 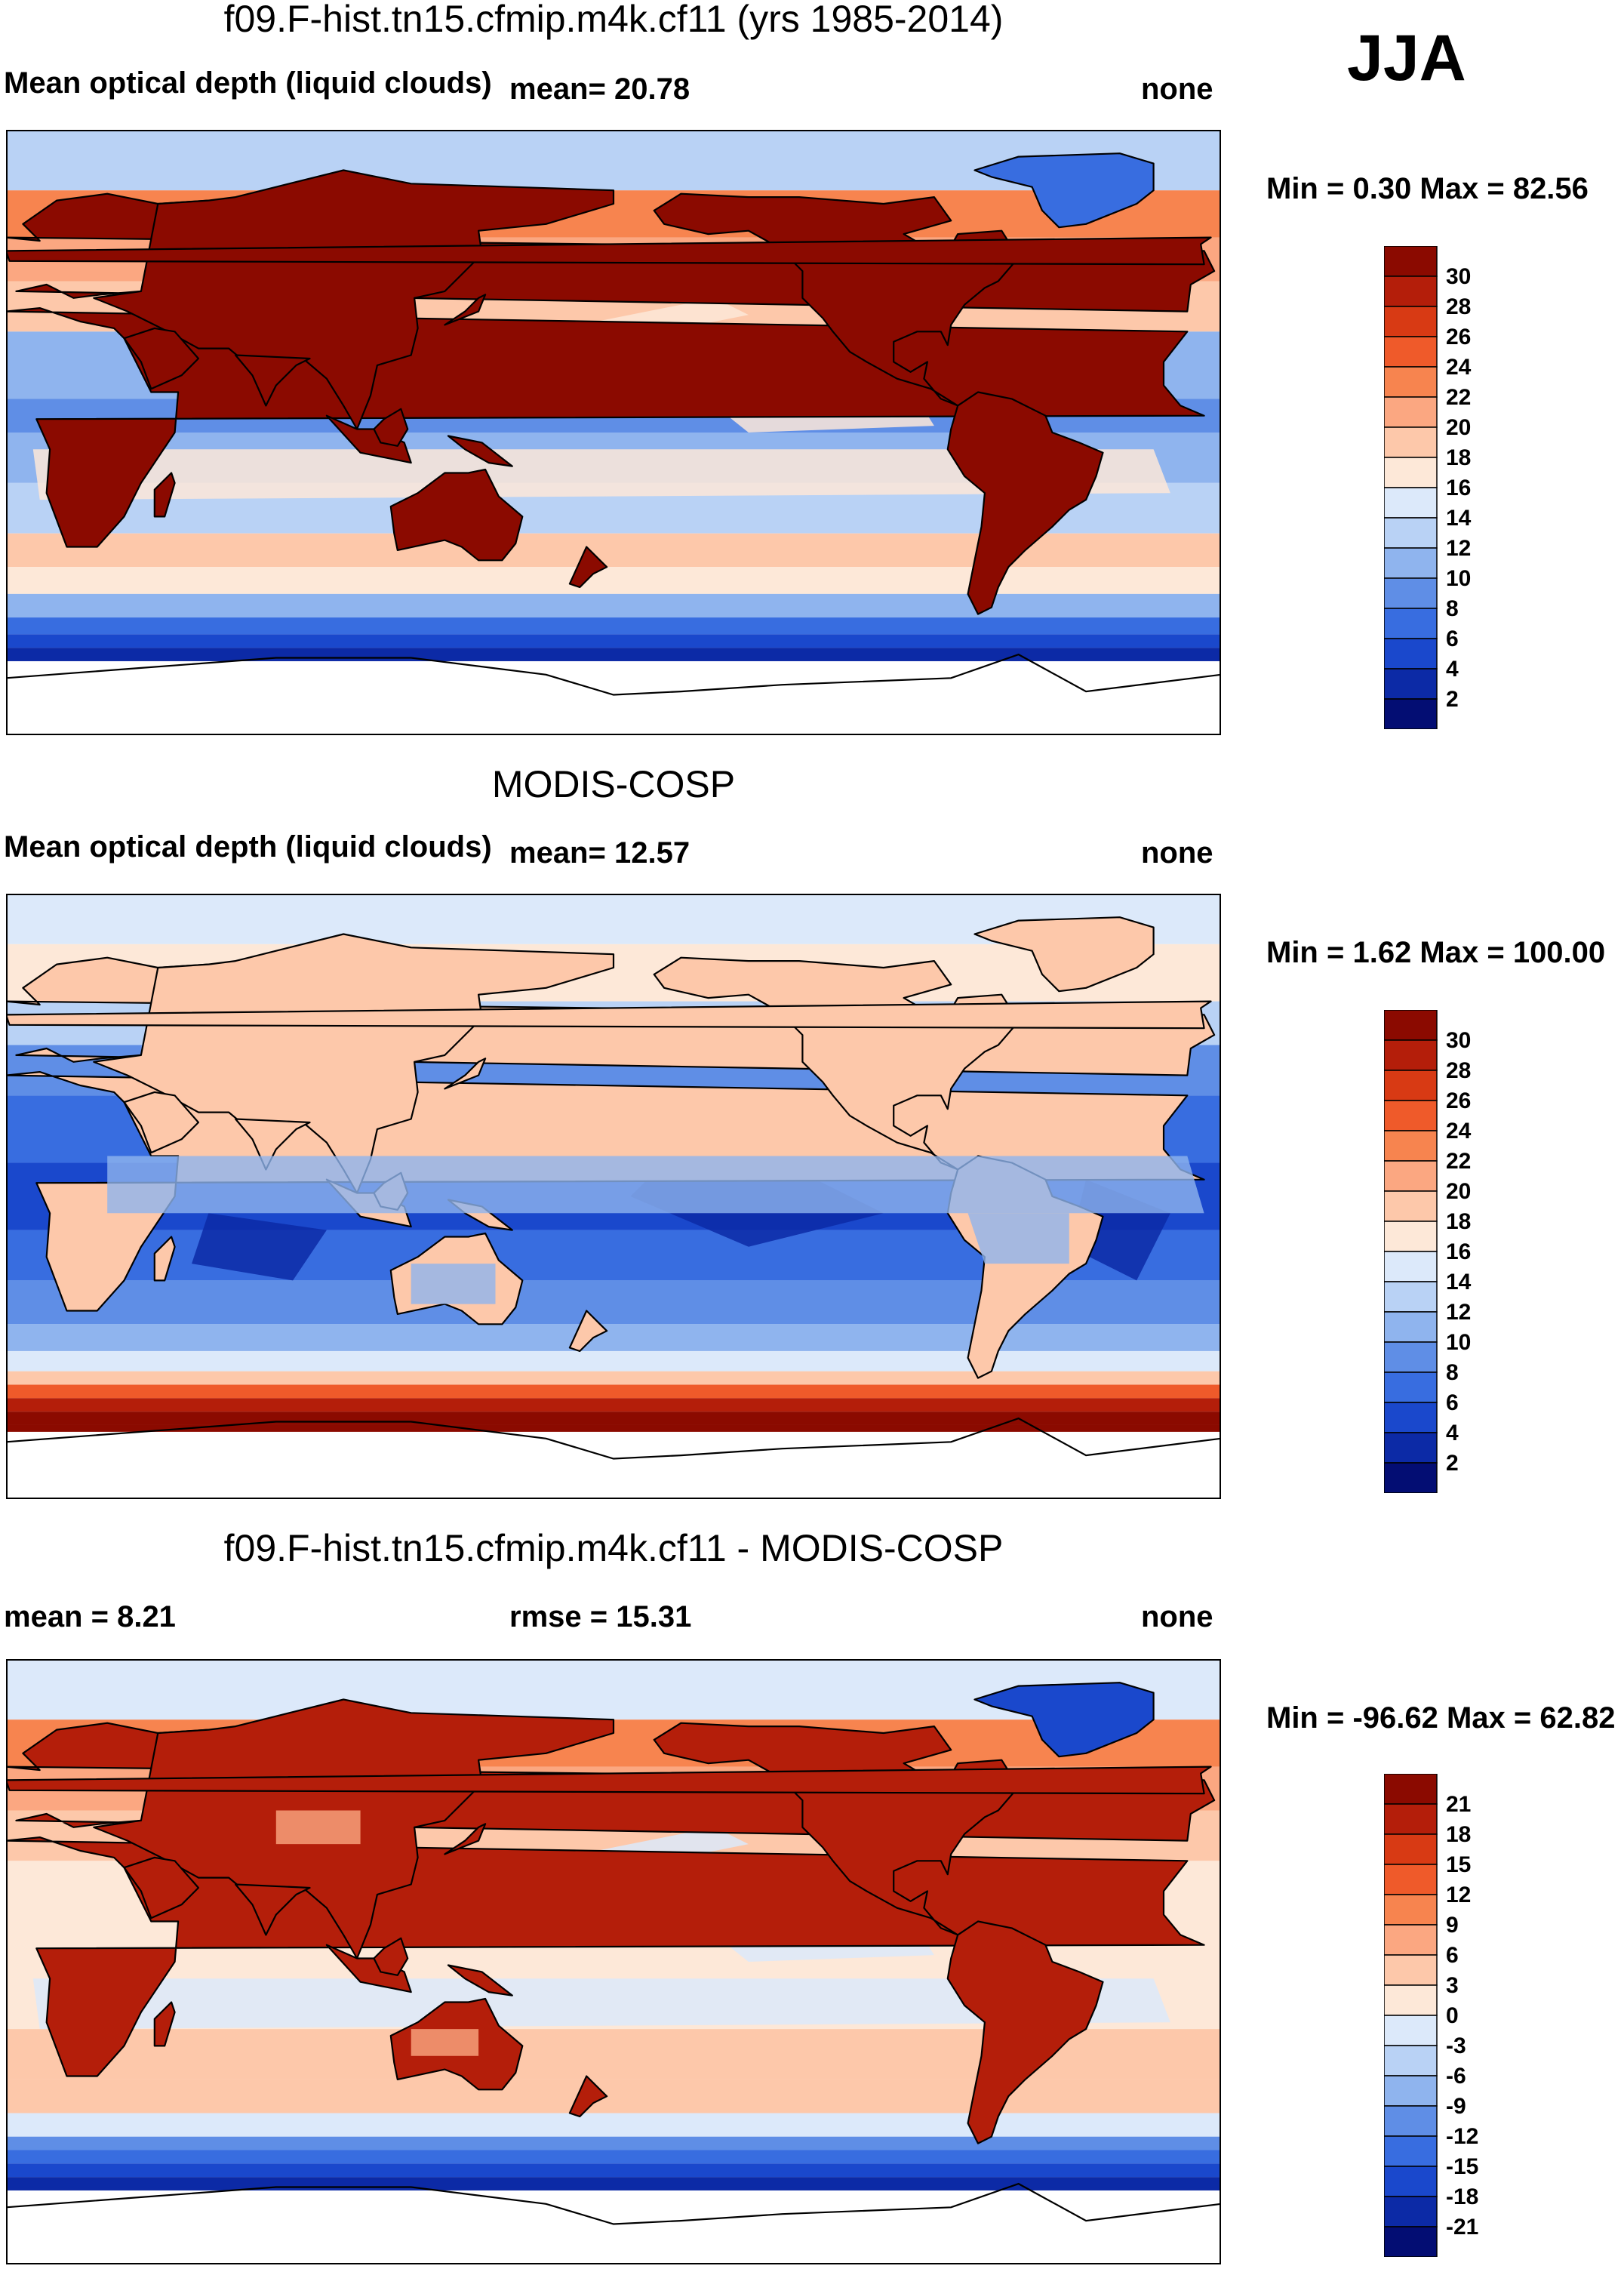 What do you see at coordinates (613, 784) in the screenshot?
I see `panel2-title: MODIS-COSP` at bounding box center [613, 784].